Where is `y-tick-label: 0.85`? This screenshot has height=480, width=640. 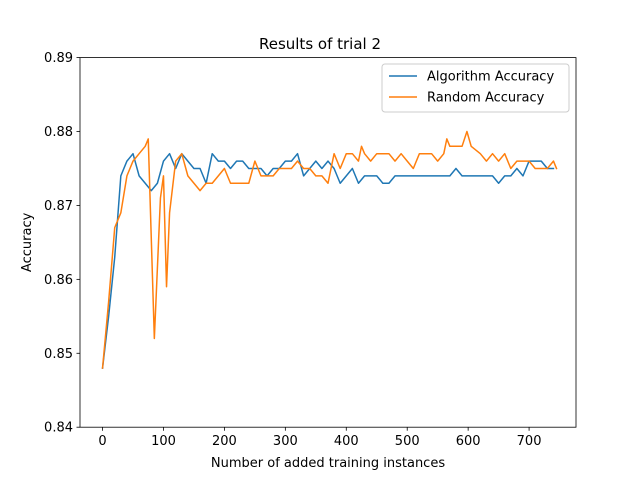 y-tick-label: 0.85 is located at coordinates (58, 354).